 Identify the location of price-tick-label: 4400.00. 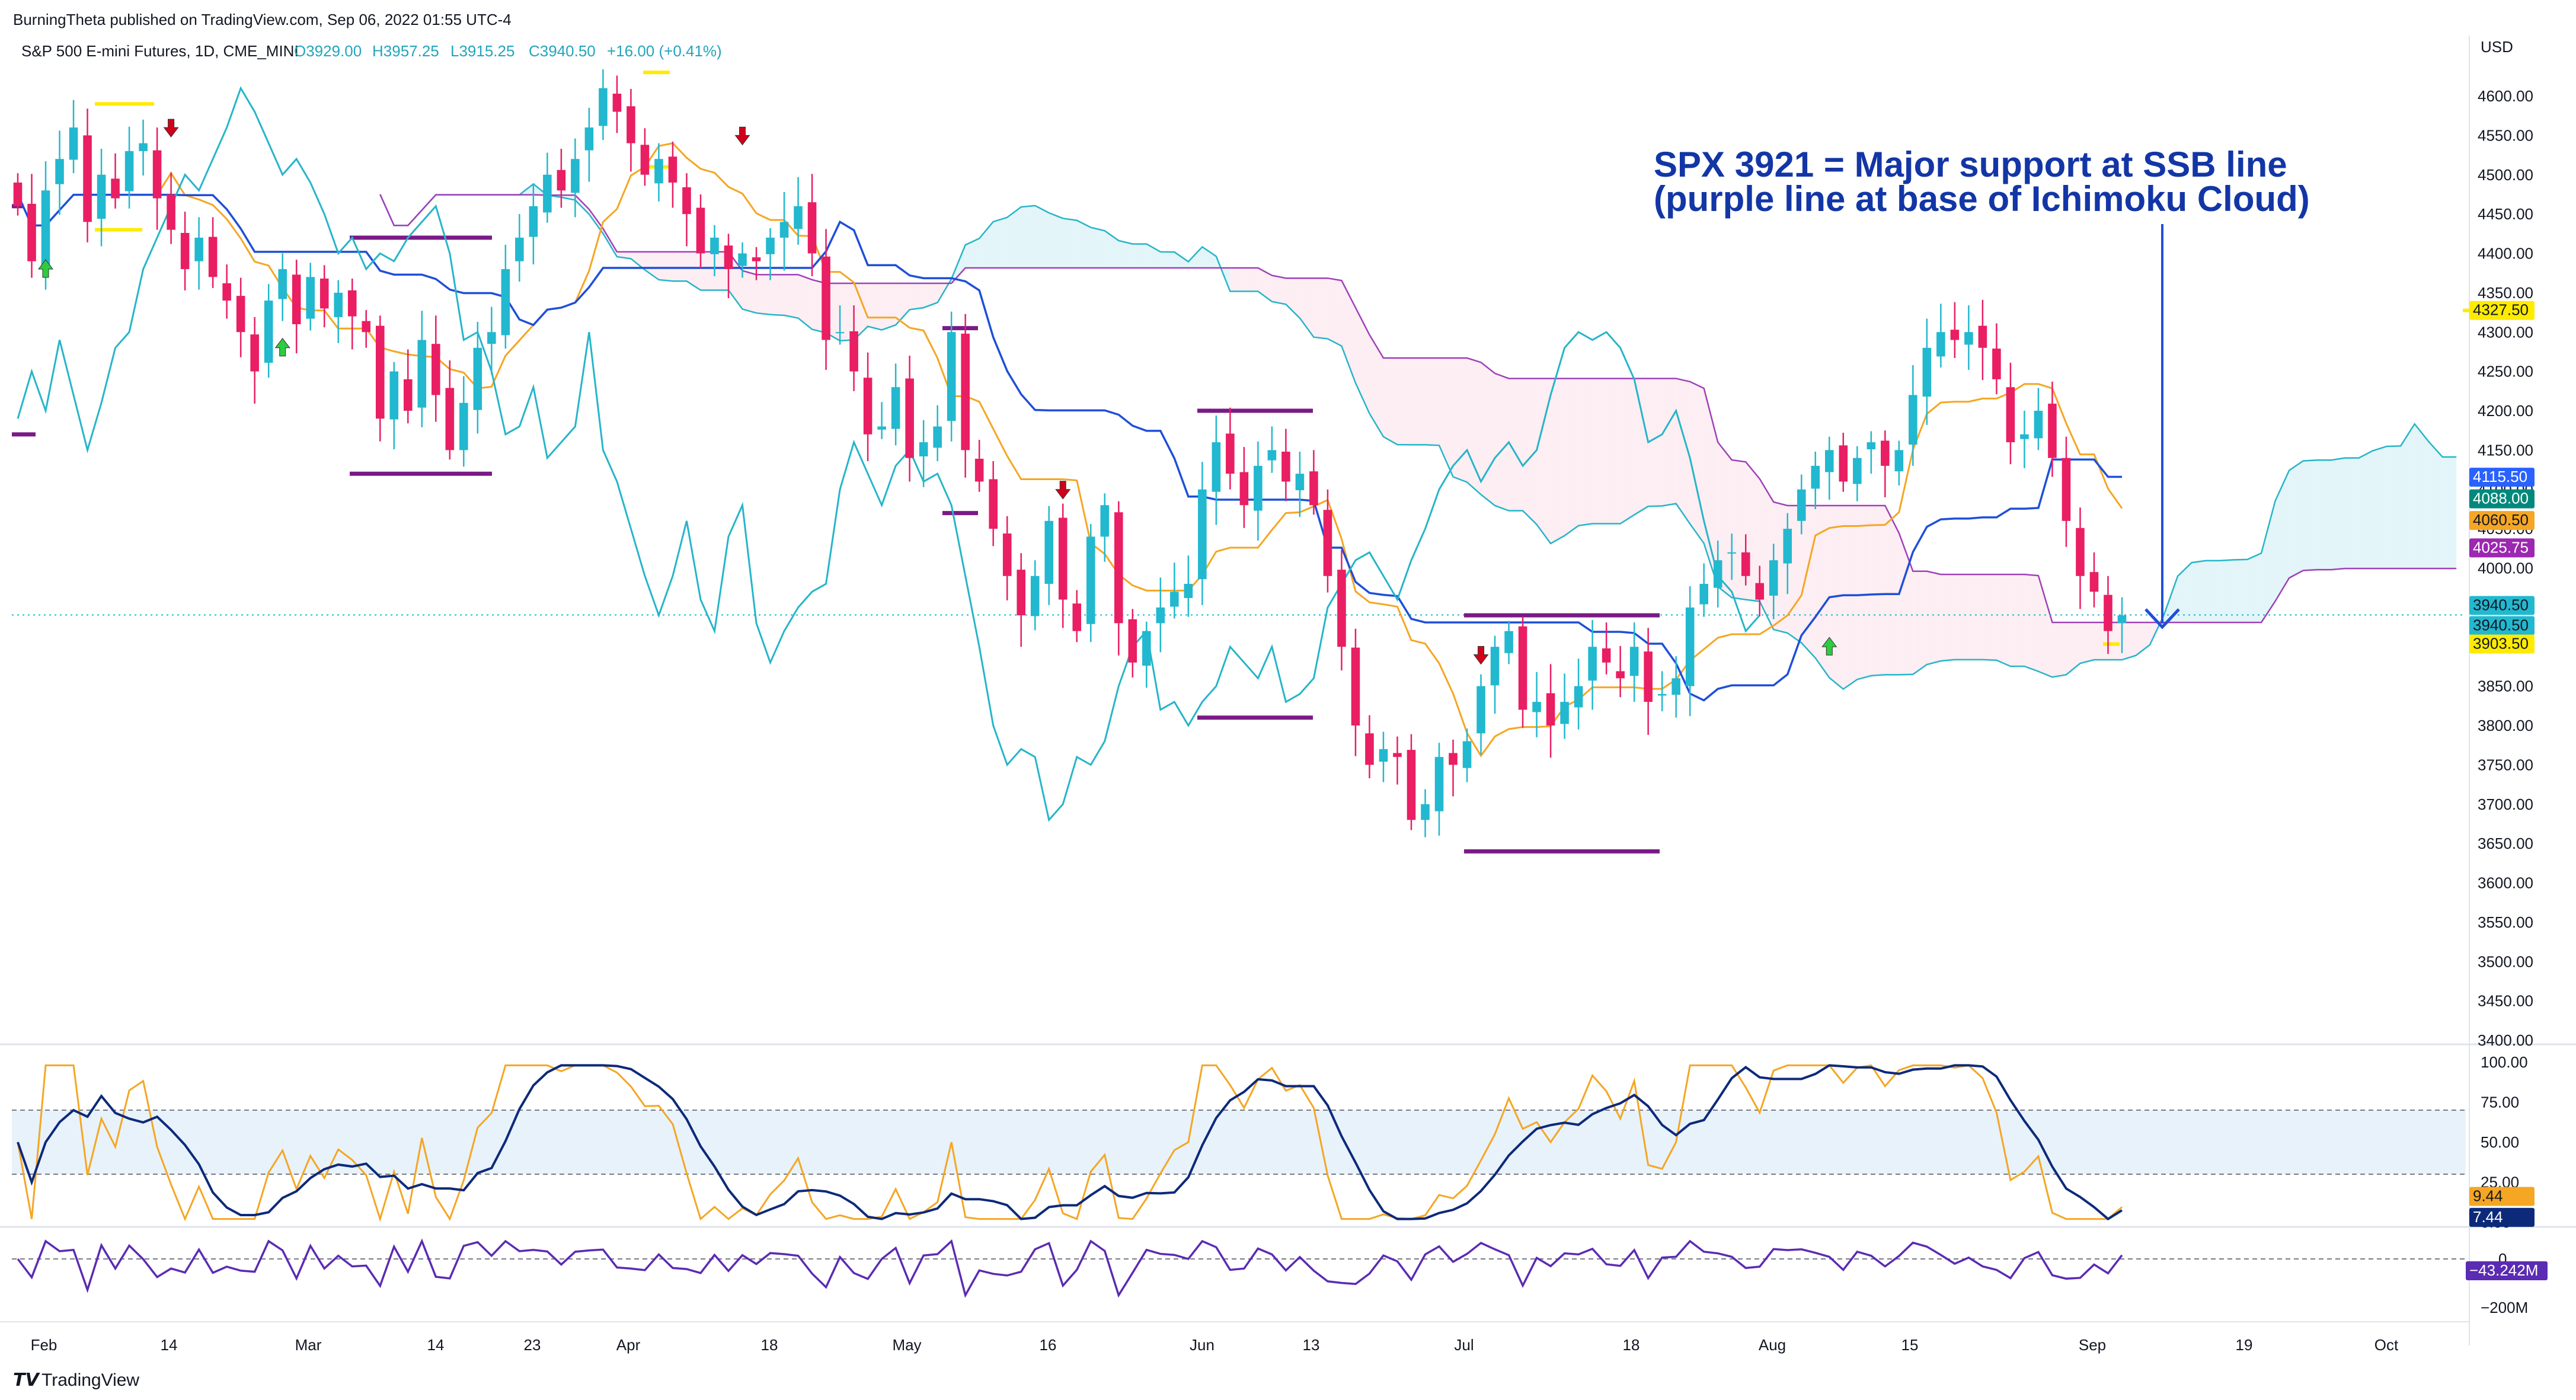
(2505, 254).